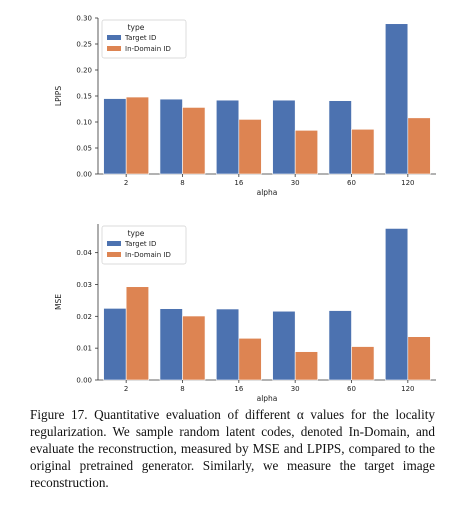 The width and height of the screenshot is (457, 515). Describe the element at coordinates (84, 285) in the screenshot. I see `y-tick-label: 0.03` at that location.